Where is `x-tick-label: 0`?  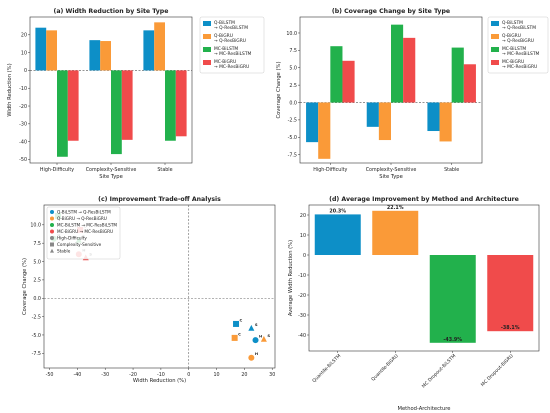
x-tick-label: 0 is located at coordinates (188, 375).